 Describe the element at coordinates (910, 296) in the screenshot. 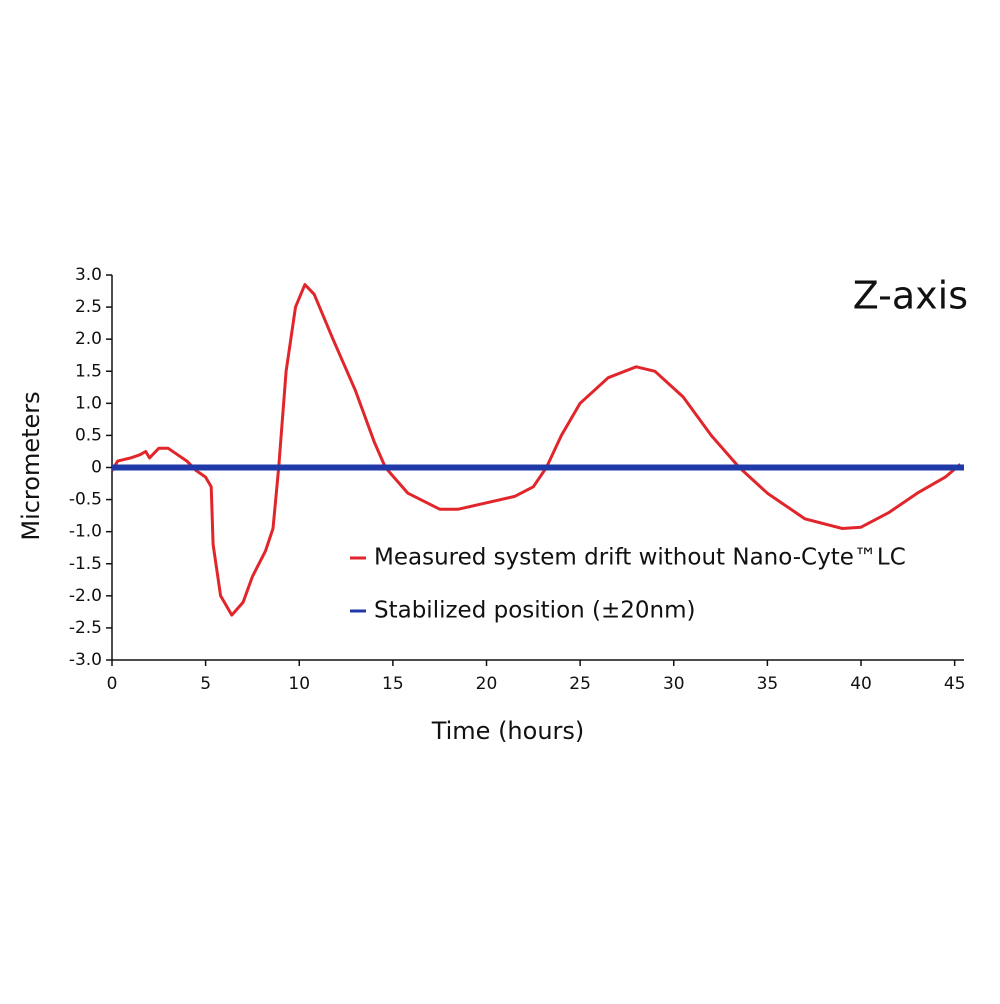

I see `chart-title: Z-axis` at that location.